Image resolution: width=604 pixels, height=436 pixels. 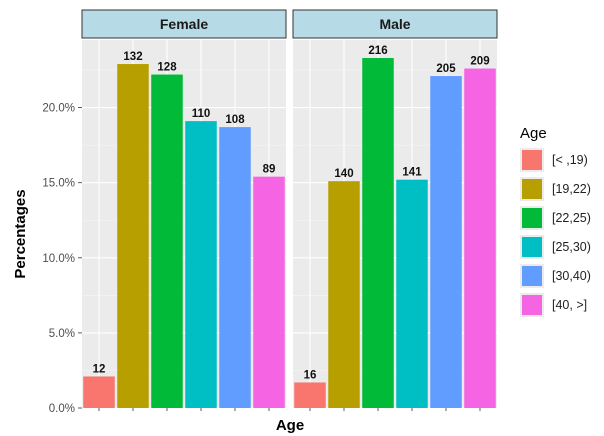 What do you see at coordinates (235, 120) in the screenshot?
I see `bar-count-label: 108` at bounding box center [235, 120].